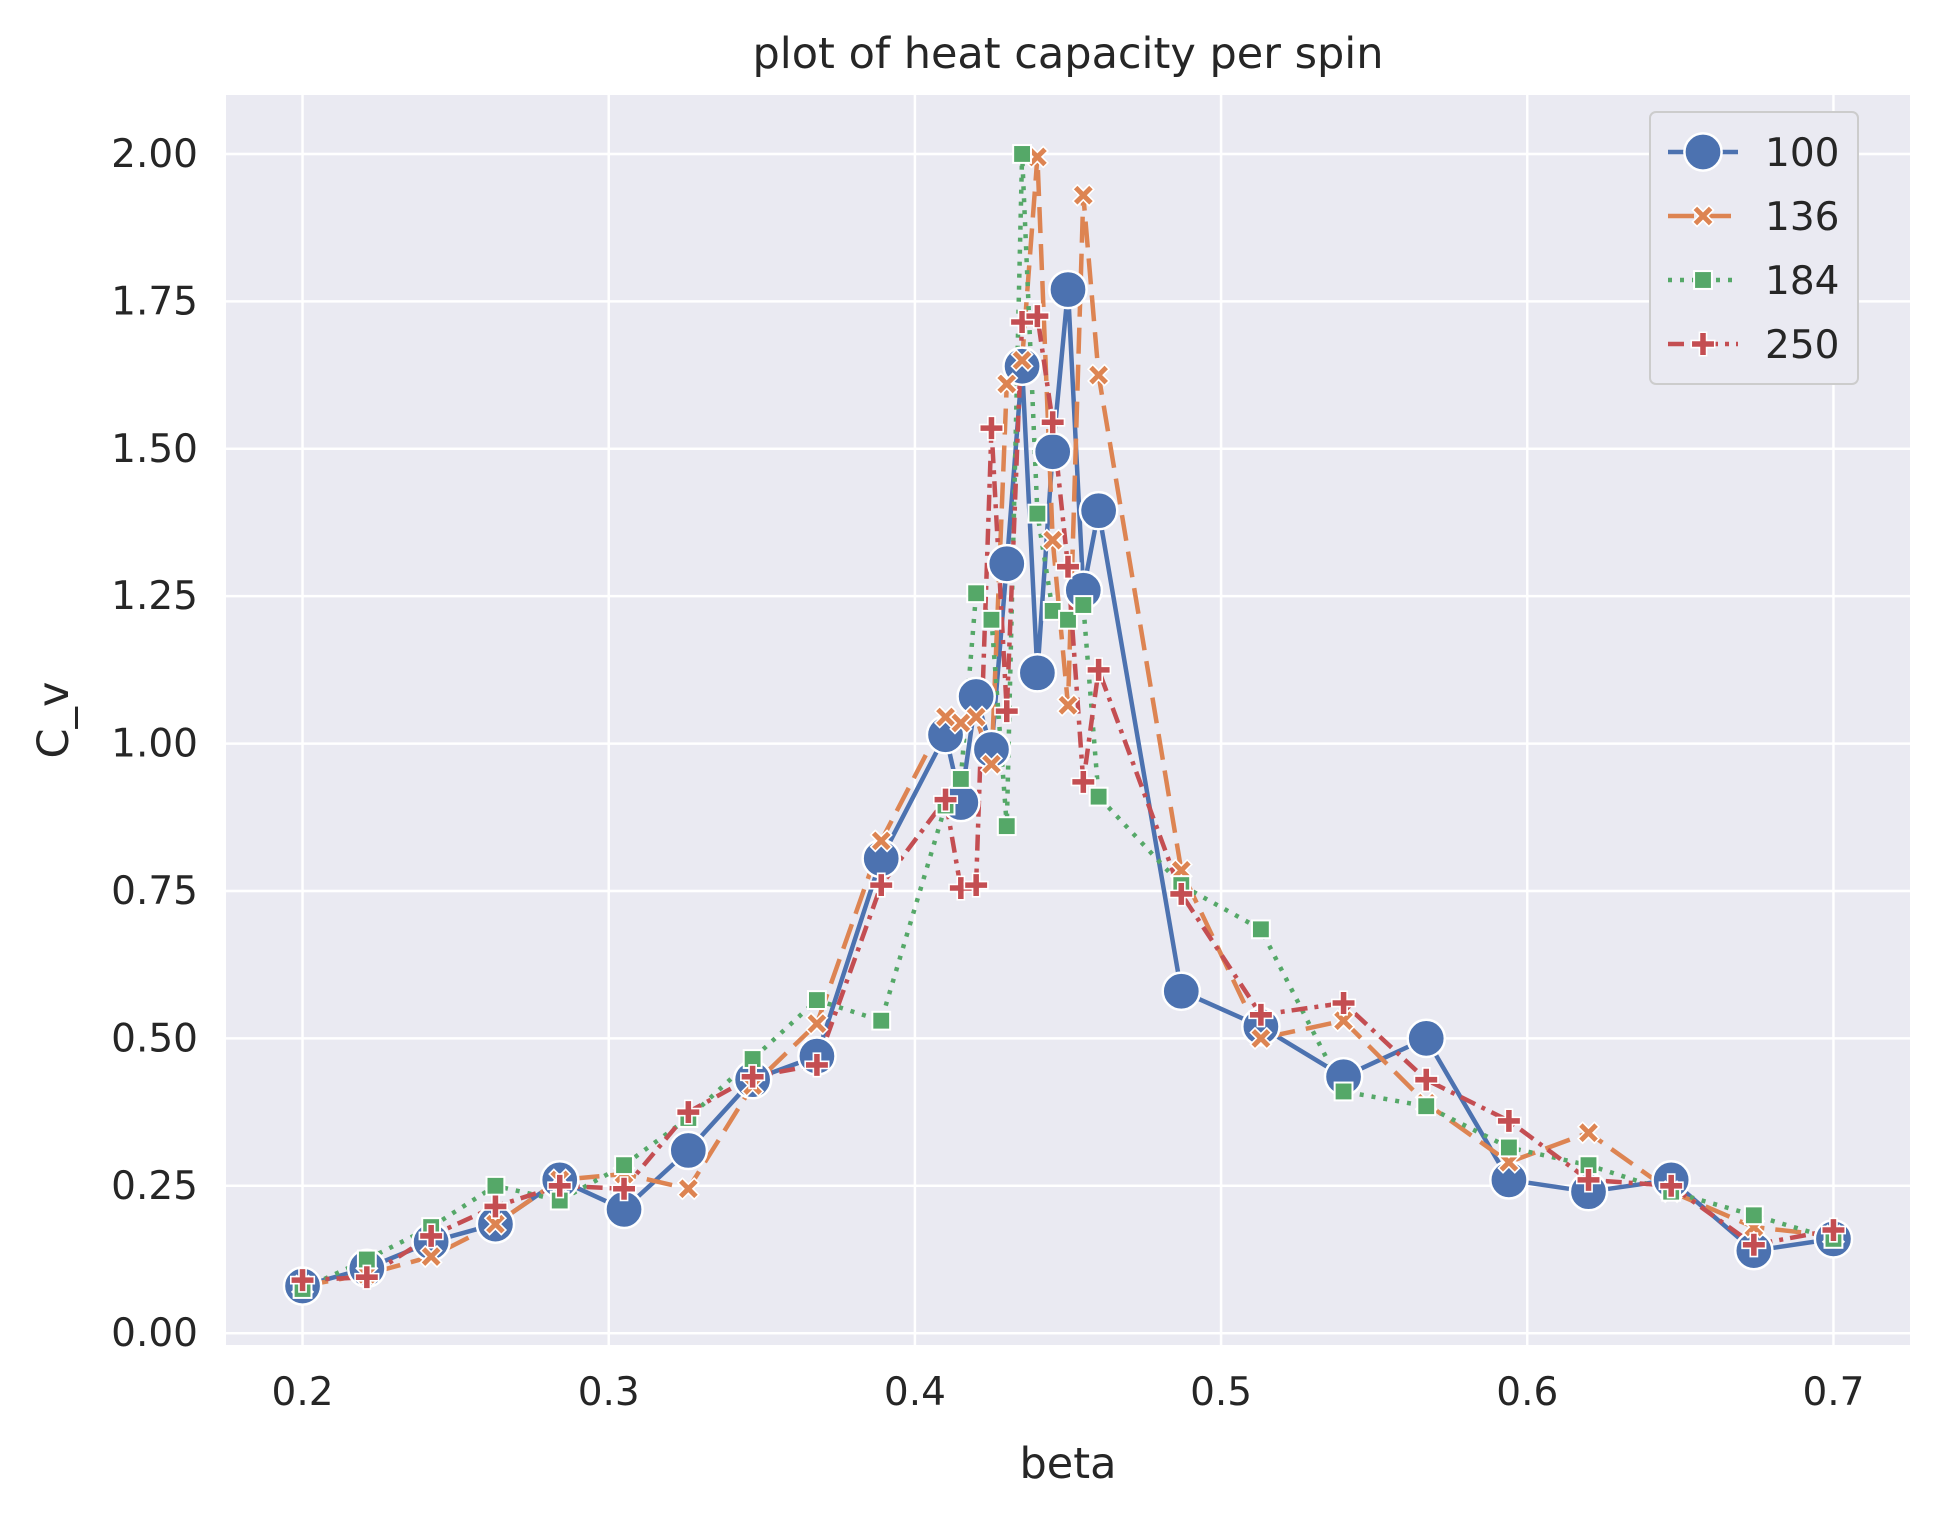 The height and width of the screenshot is (1515, 1935). What do you see at coordinates (1527, 1392) in the screenshot?
I see `x-tick-label: 0.6` at bounding box center [1527, 1392].